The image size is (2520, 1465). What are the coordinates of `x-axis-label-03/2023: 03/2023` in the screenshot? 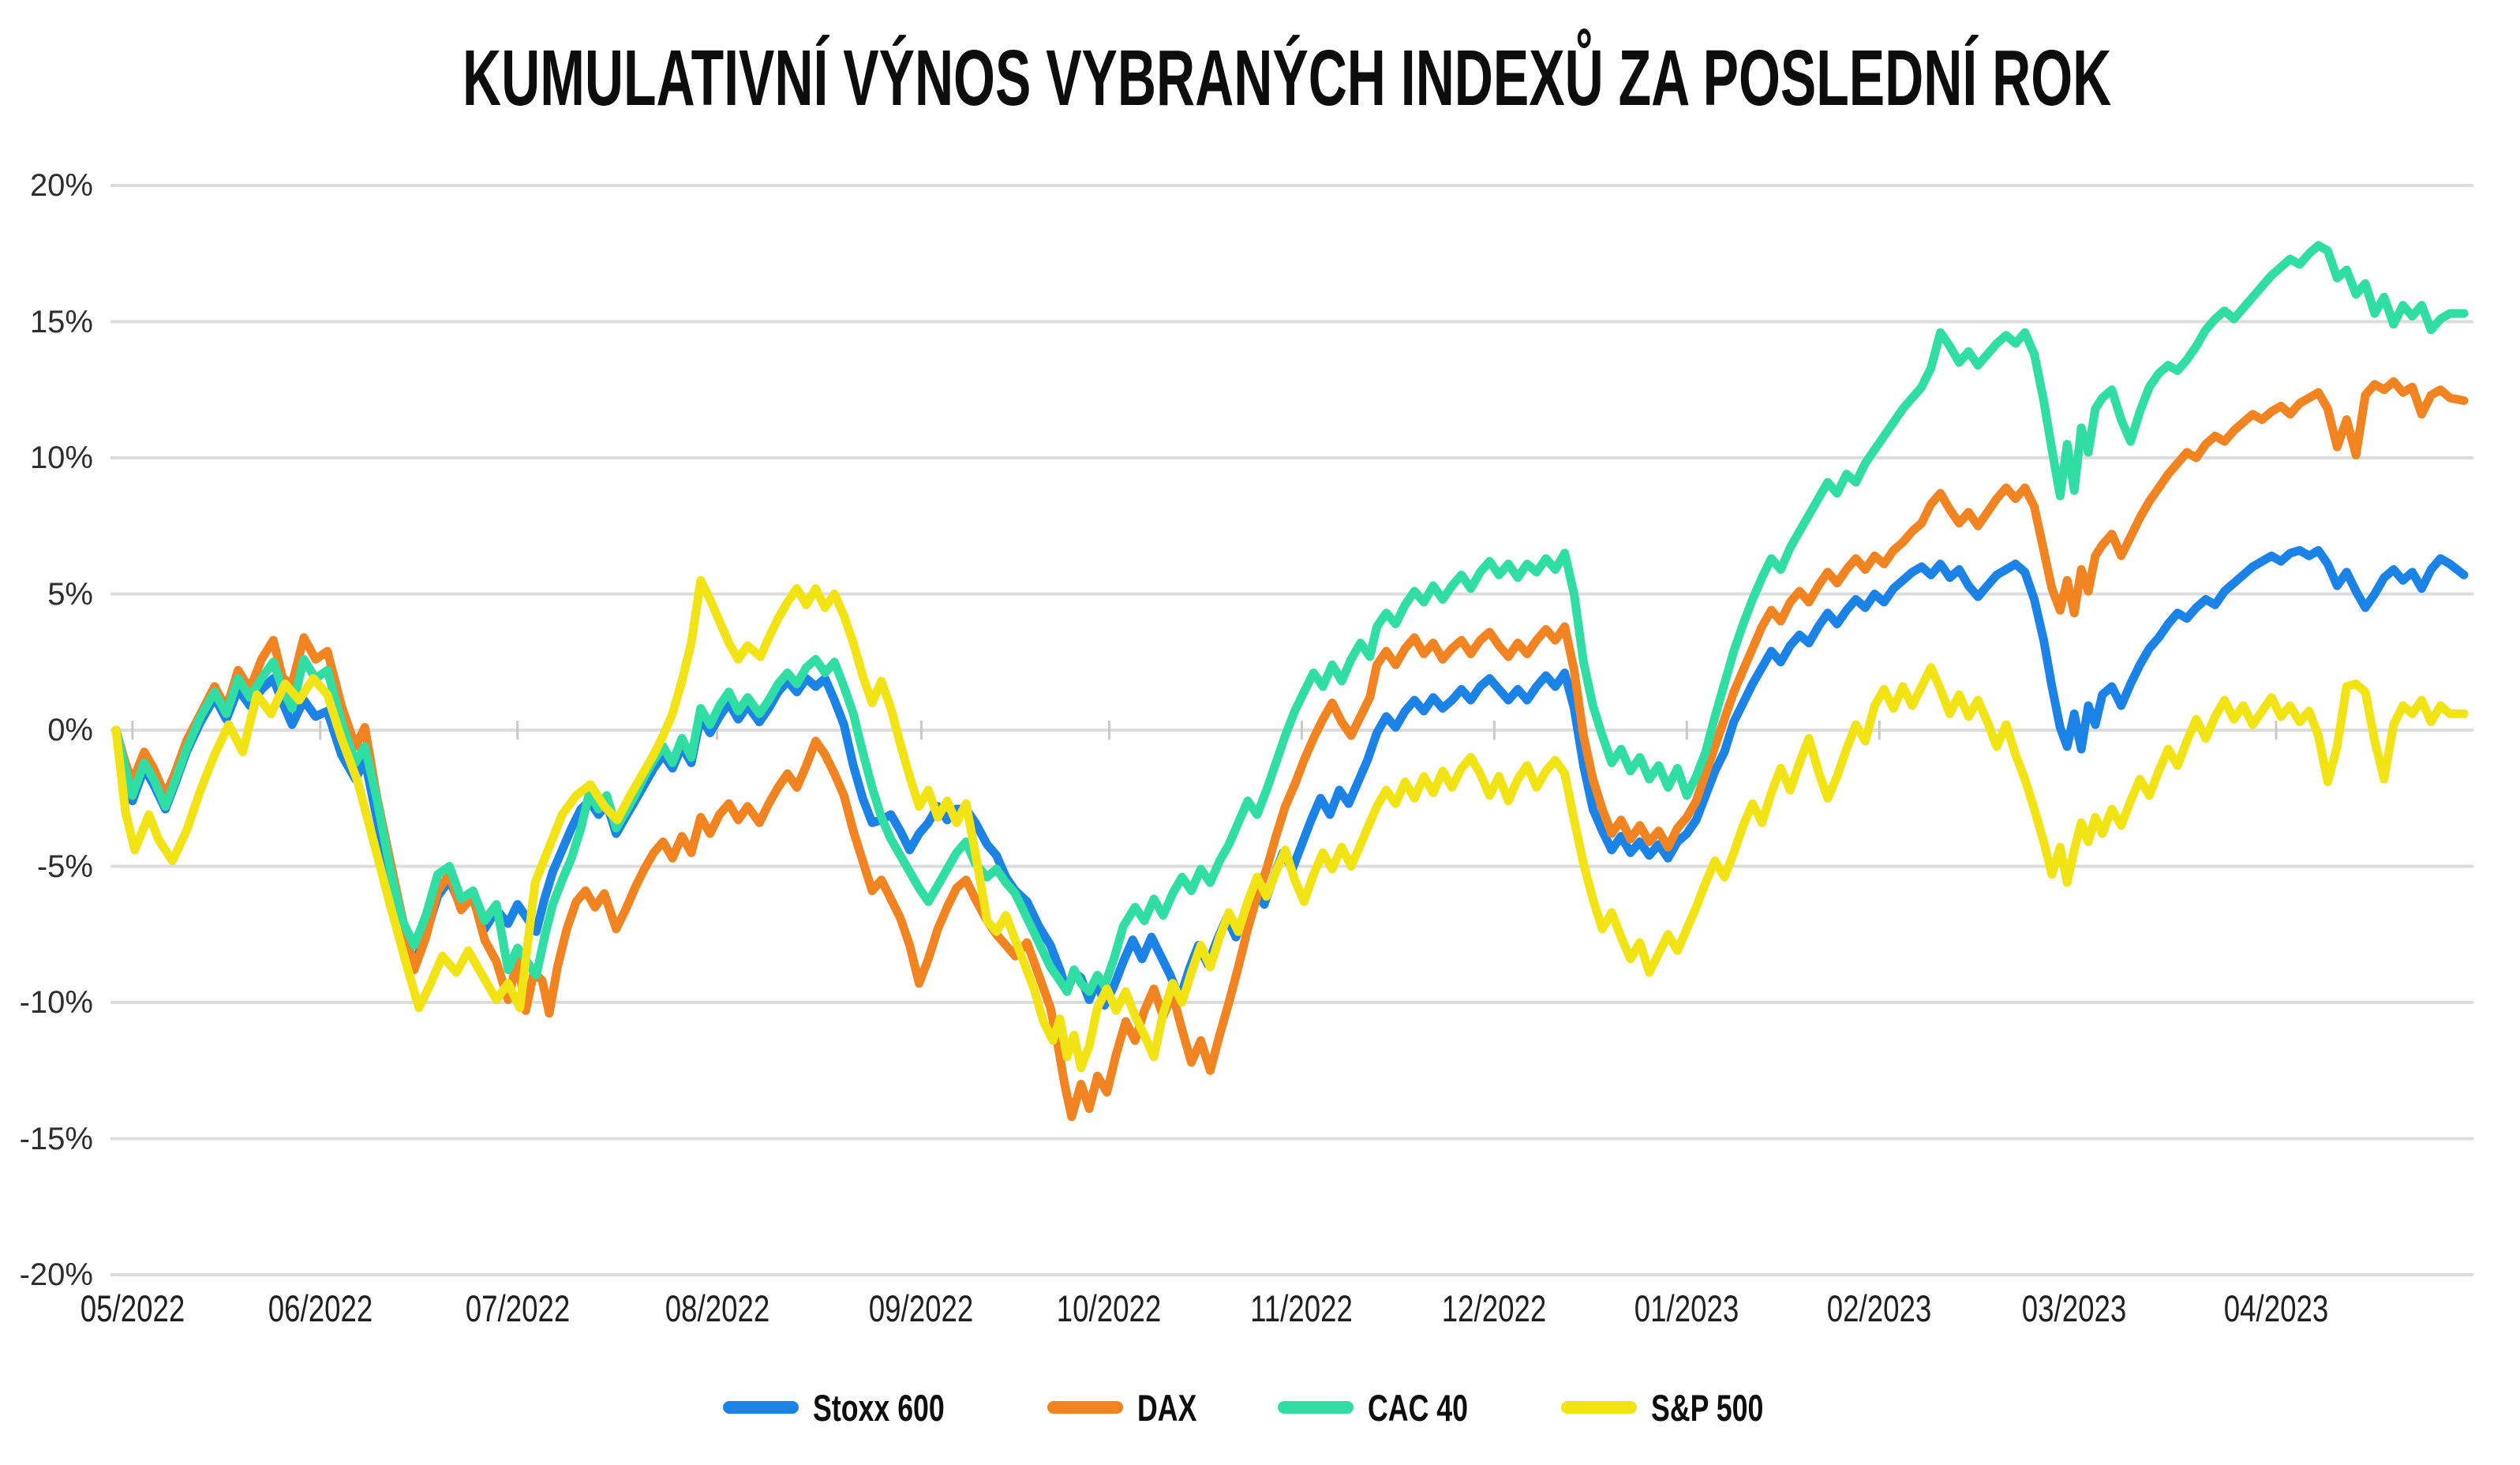 It's located at (2074, 1308).